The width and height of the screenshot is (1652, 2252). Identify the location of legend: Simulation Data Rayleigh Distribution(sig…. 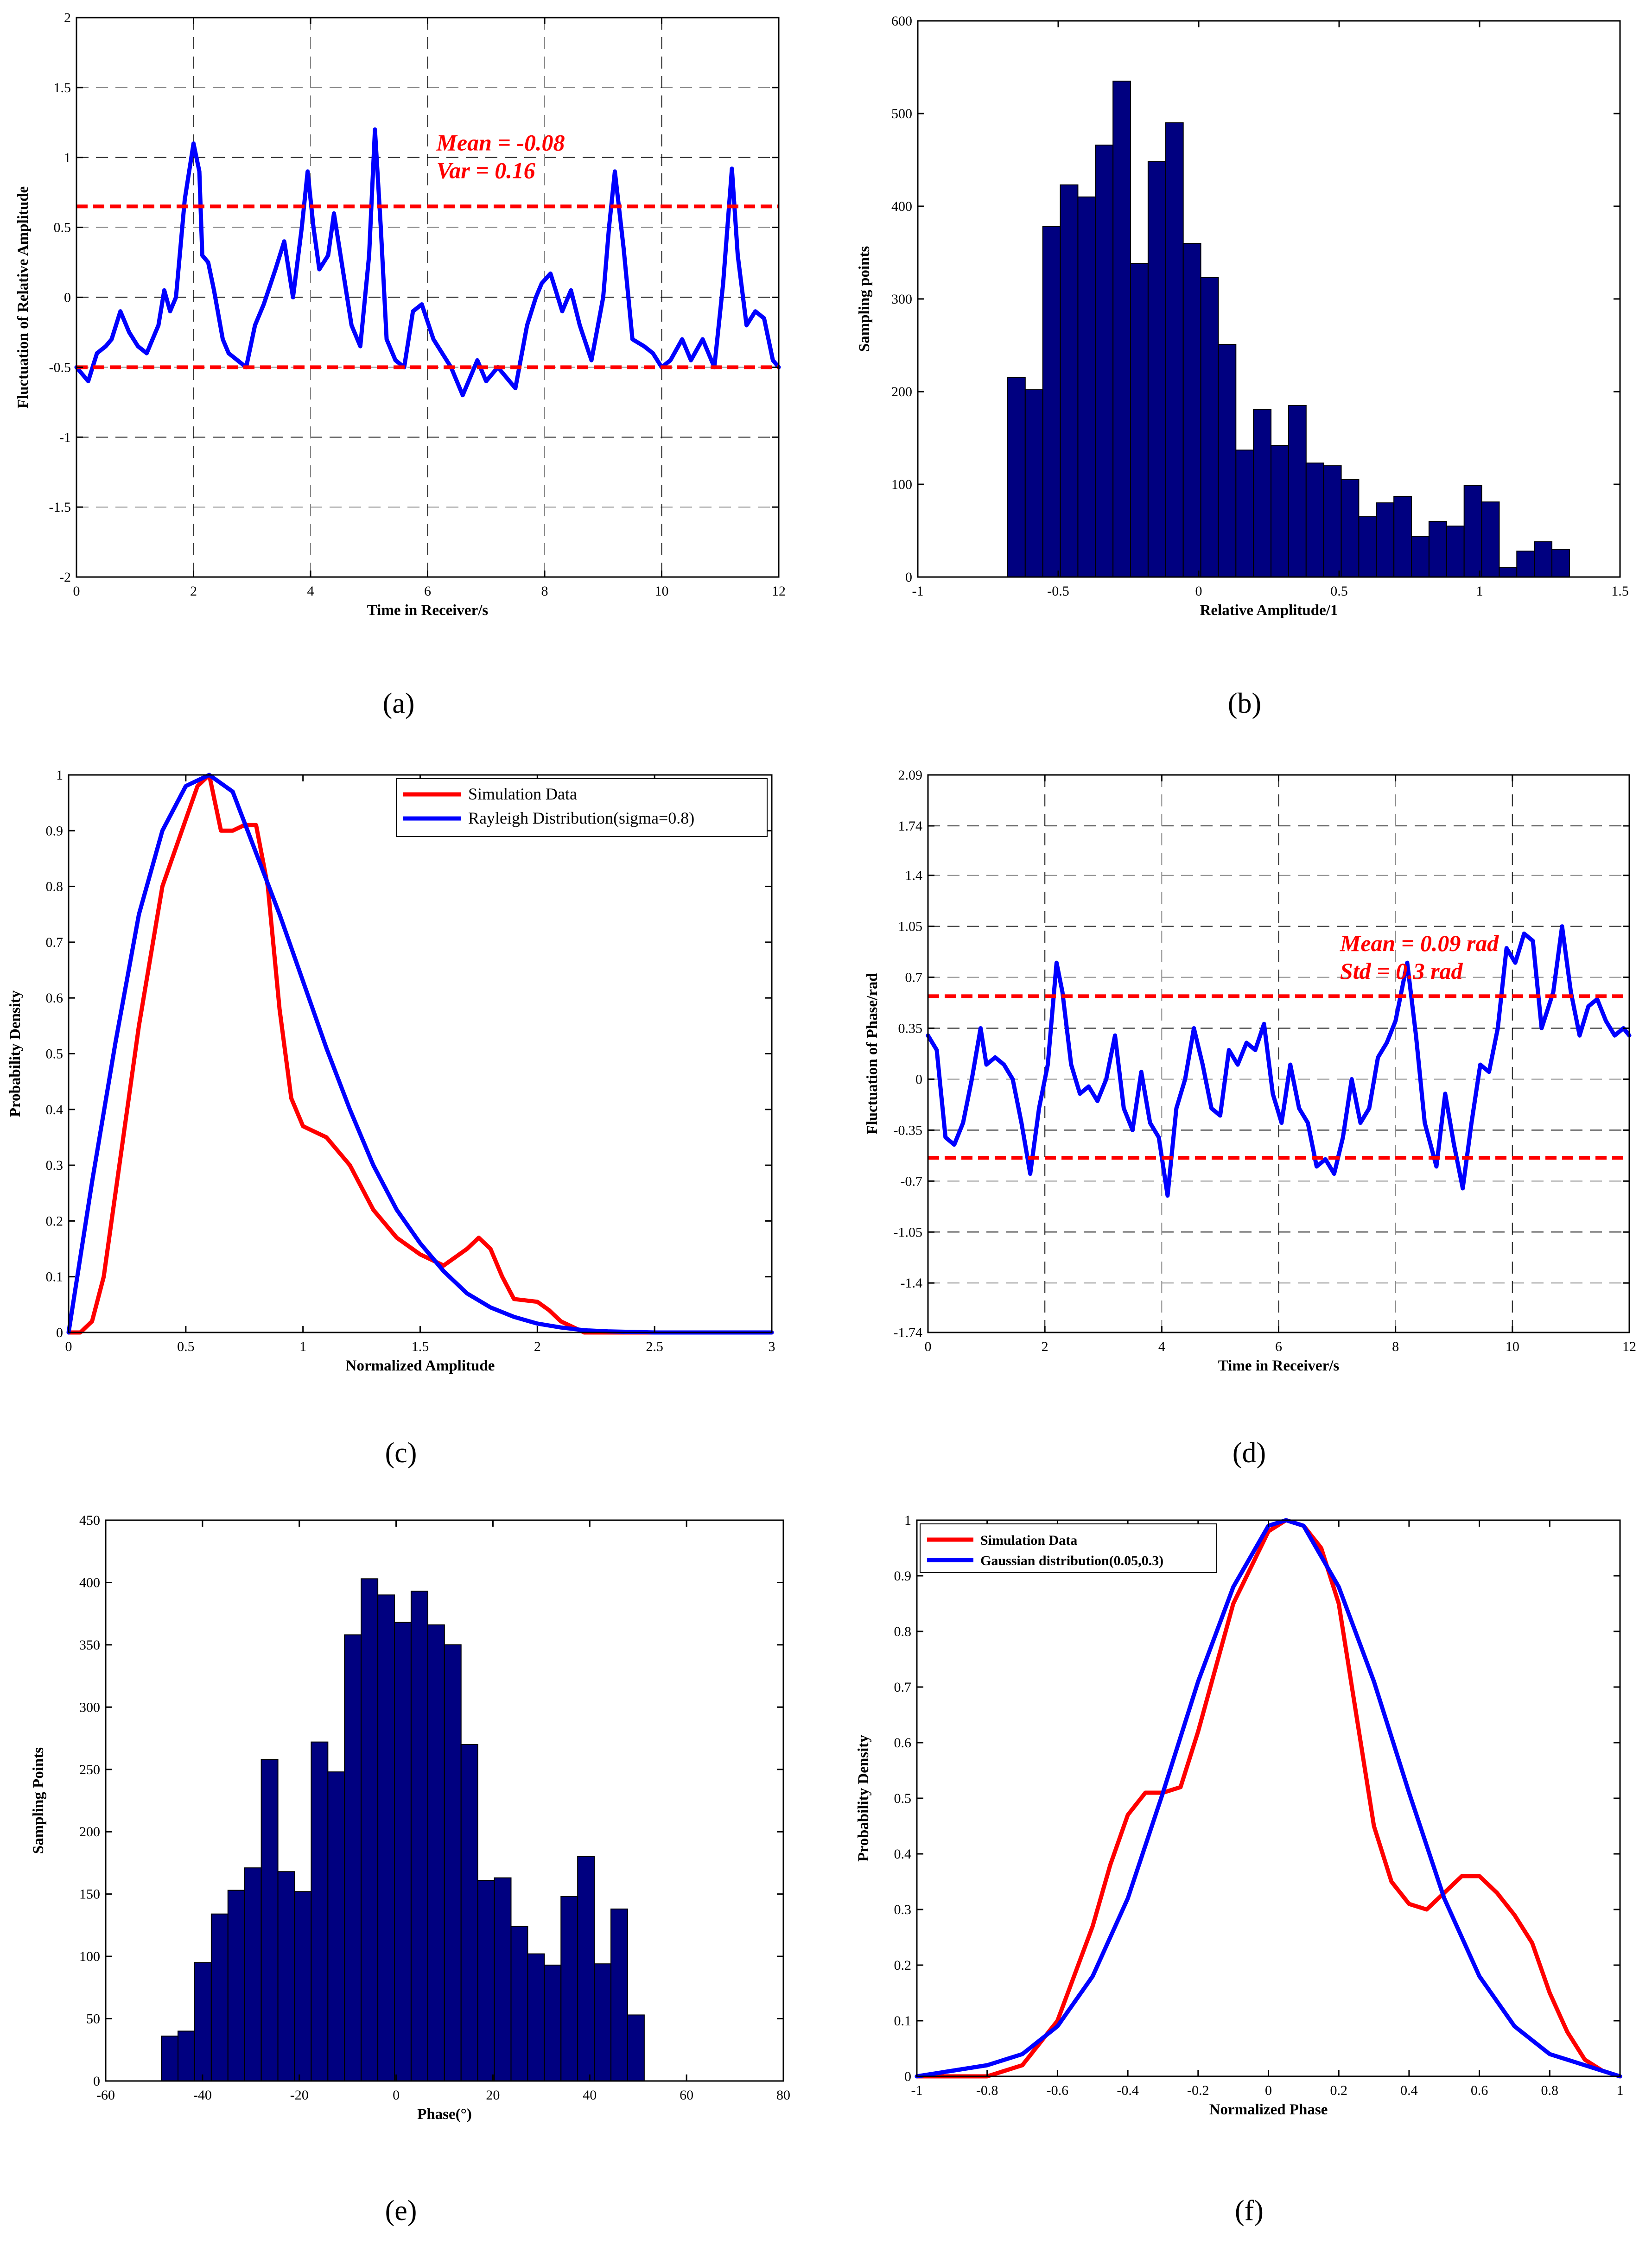
(582, 807).